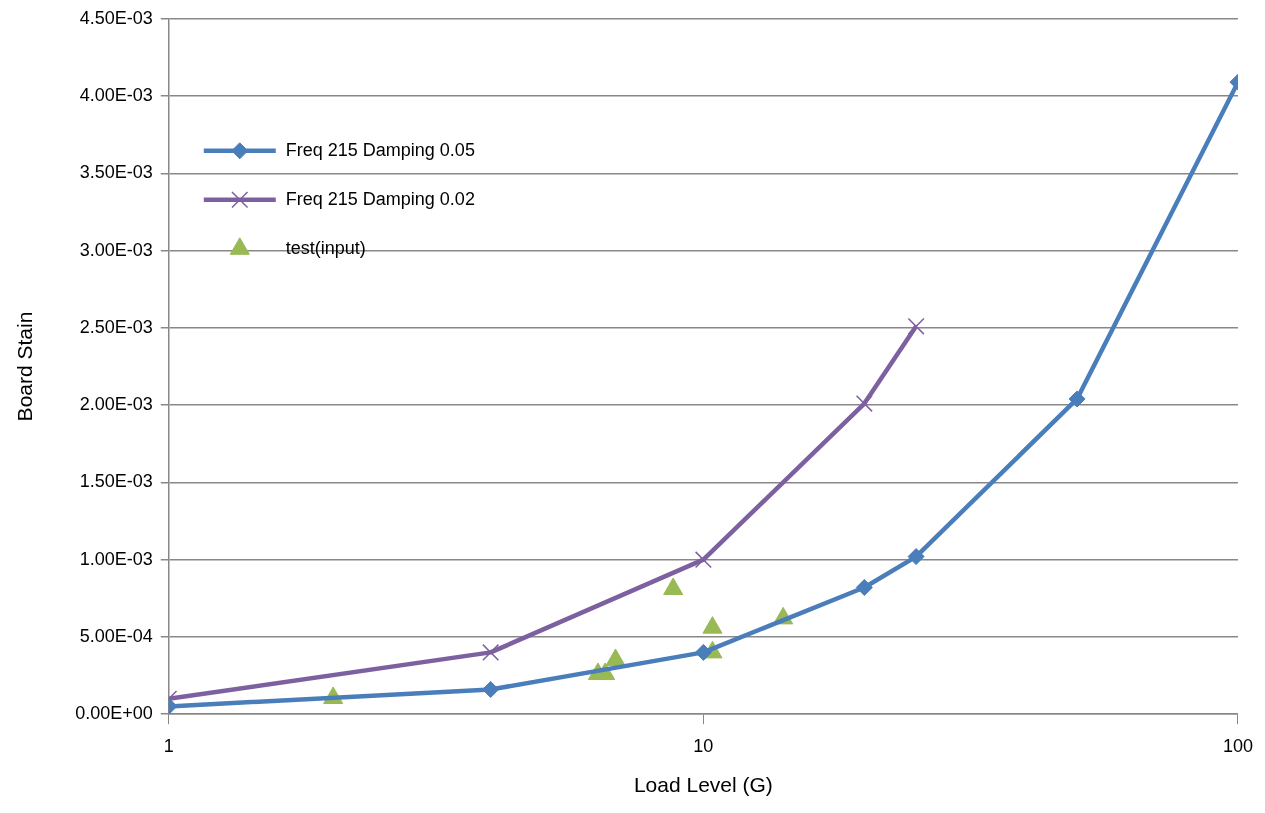  Describe the element at coordinates (116, 326) in the screenshot. I see `y-tick-label: 2.50E-03` at that location.